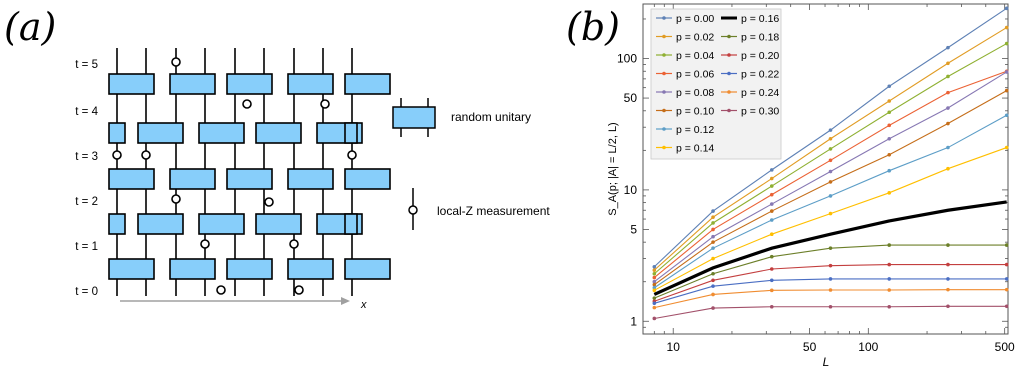 The image size is (1016, 370). I want to click on x-tick-label: 100, so click(868, 347).